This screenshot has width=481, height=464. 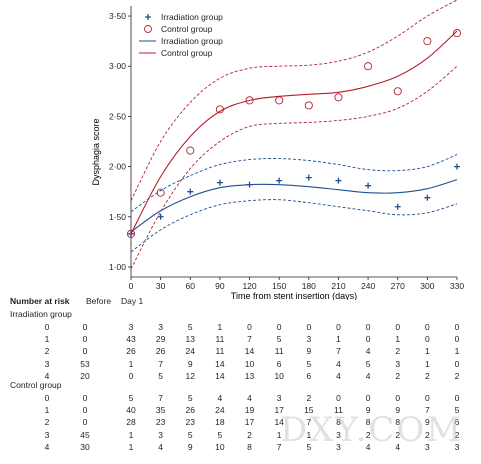 What do you see at coordinates (160, 410) in the screenshot?
I see `risk-cell: 35` at bounding box center [160, 410].